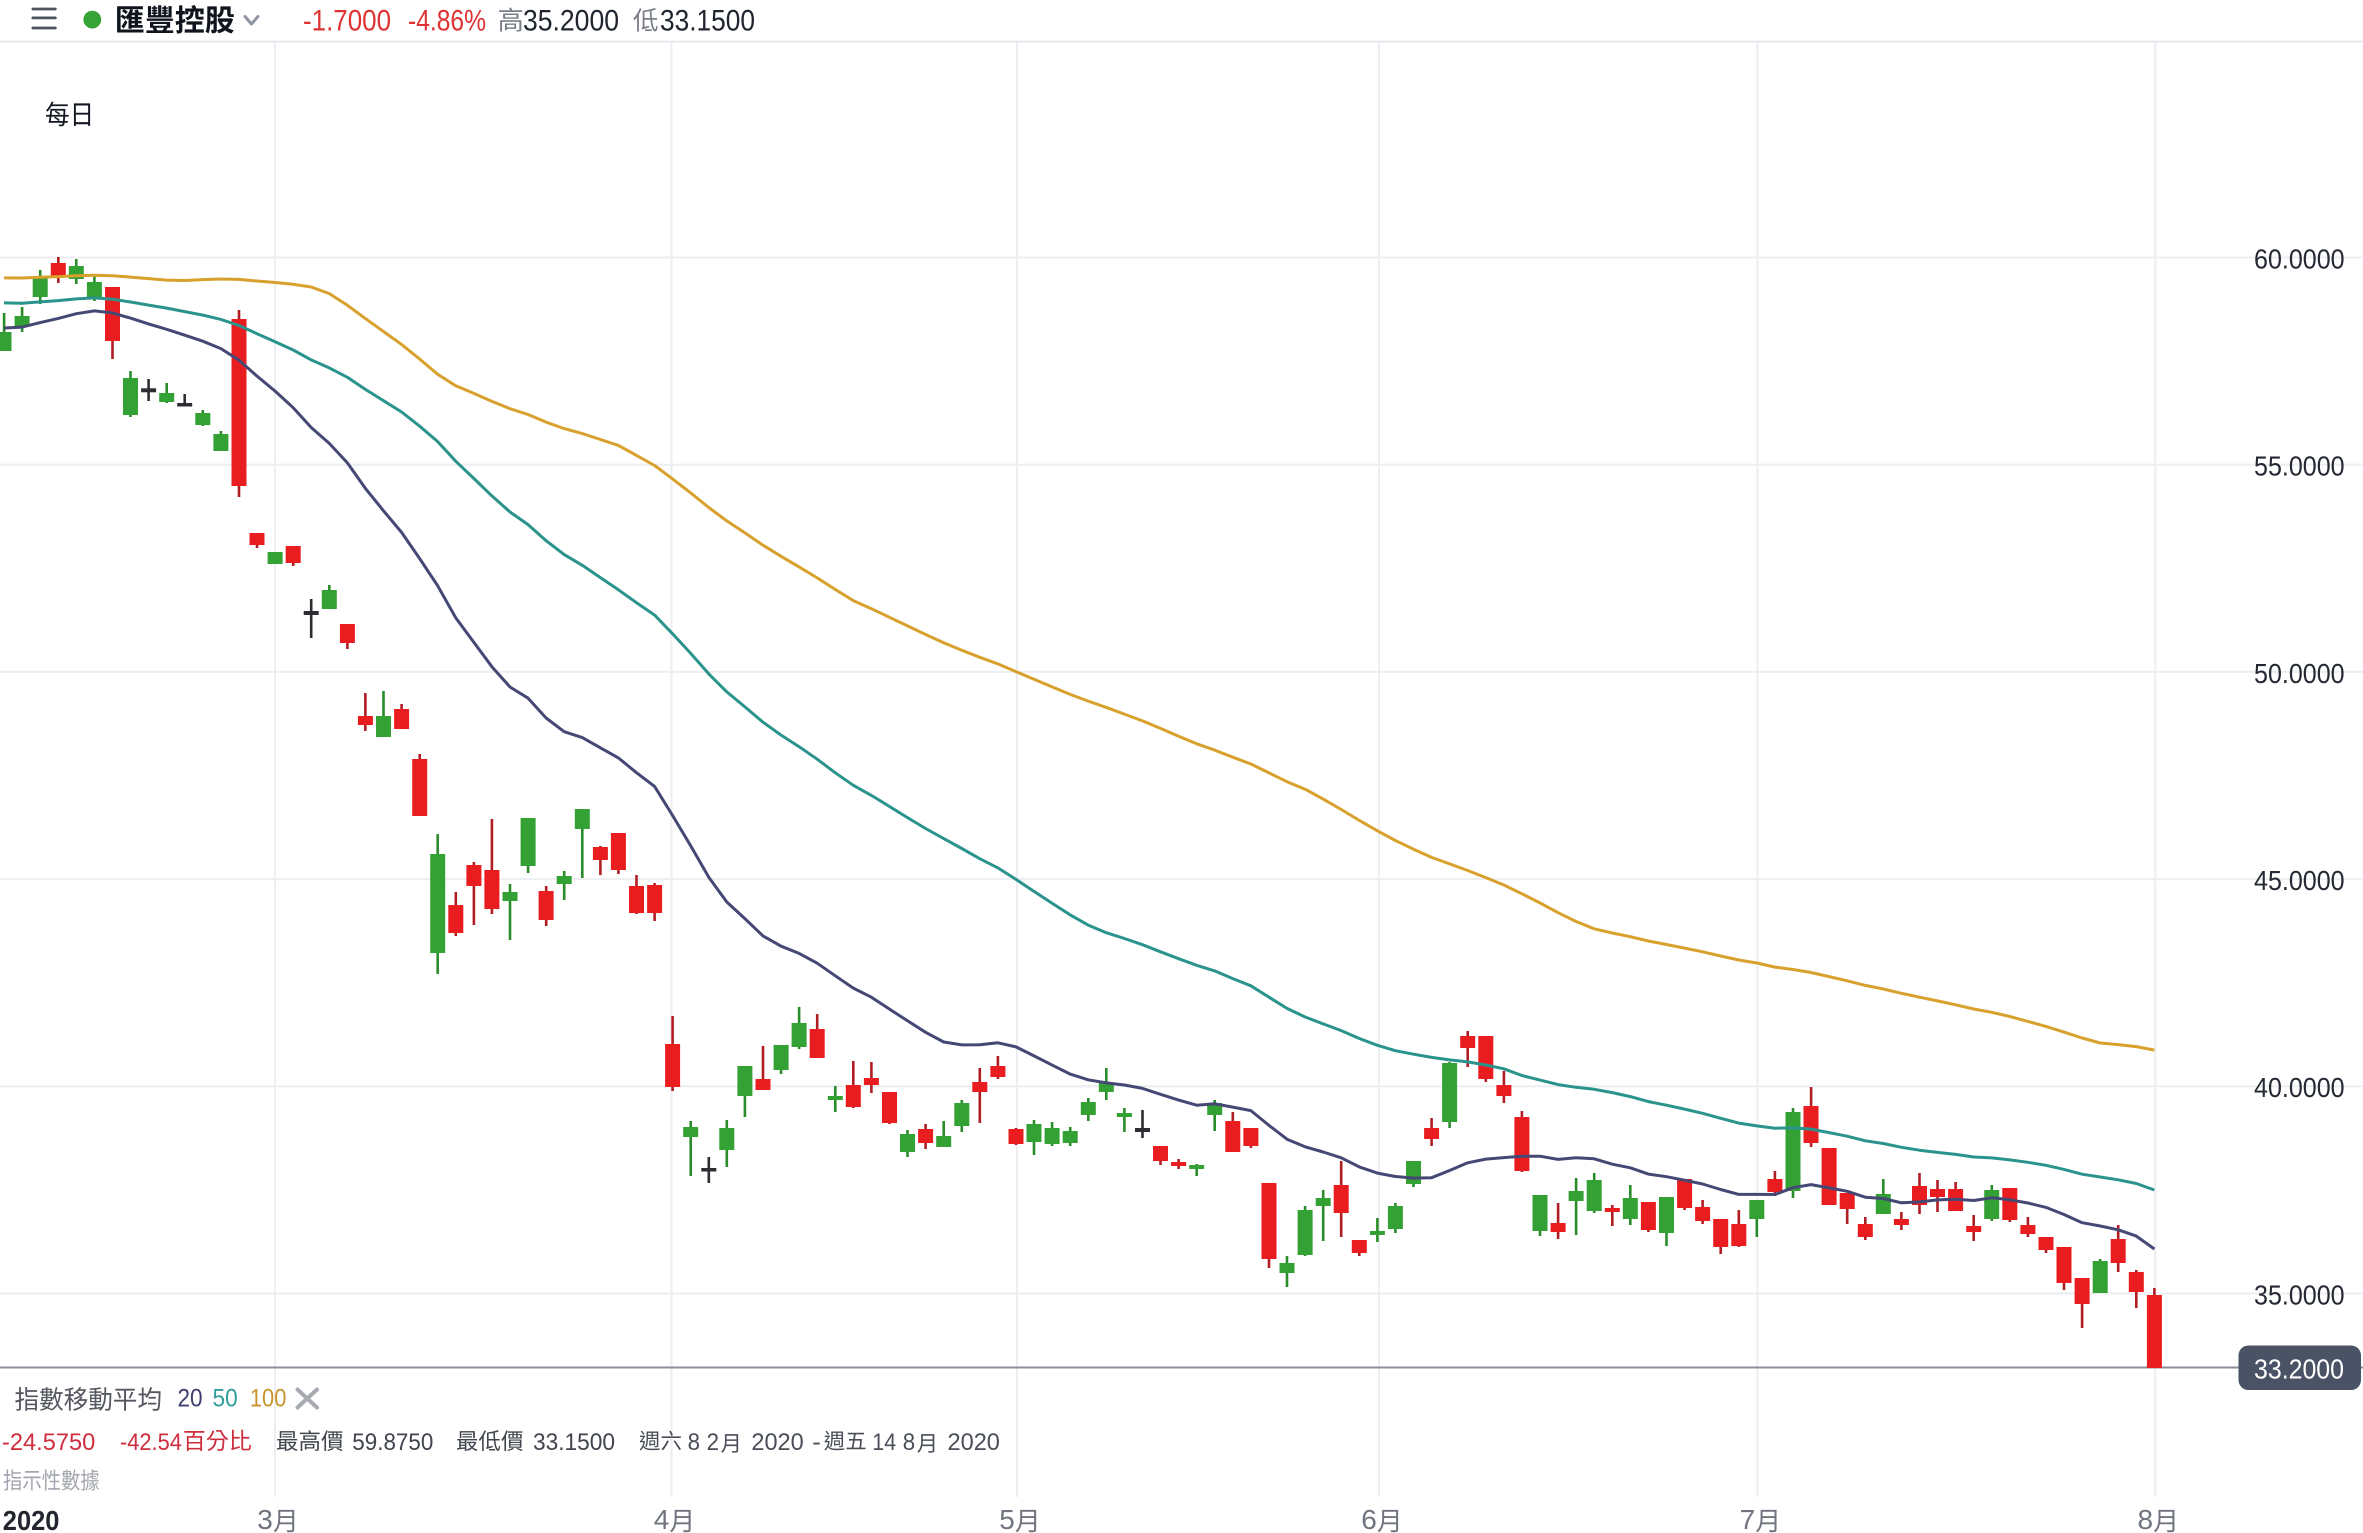  I want to click on svg-text: 7, so click(1748, 1518).